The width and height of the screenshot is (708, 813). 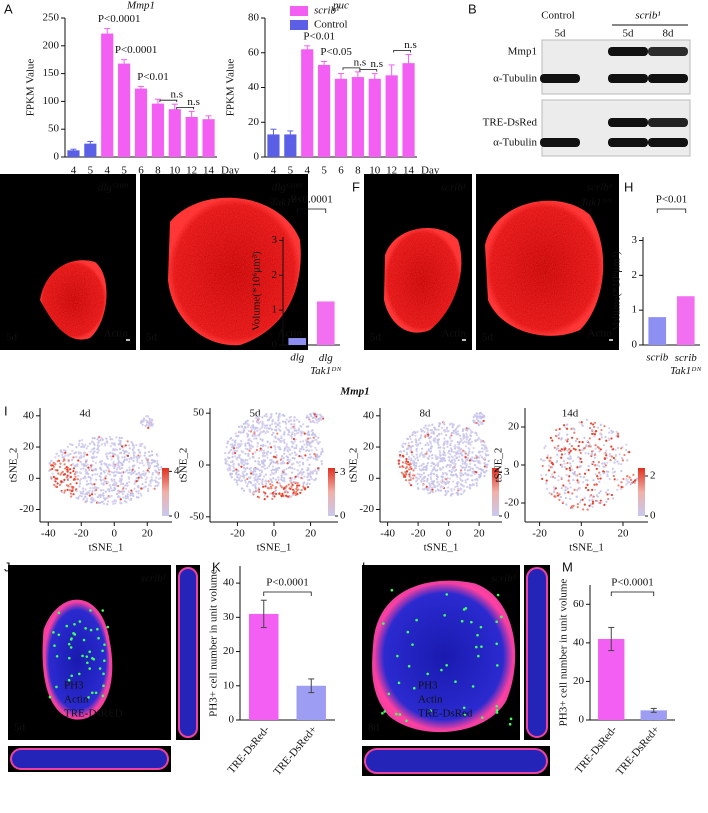 I want to click on x-tick-label: 0, so click(x=274, y=534).